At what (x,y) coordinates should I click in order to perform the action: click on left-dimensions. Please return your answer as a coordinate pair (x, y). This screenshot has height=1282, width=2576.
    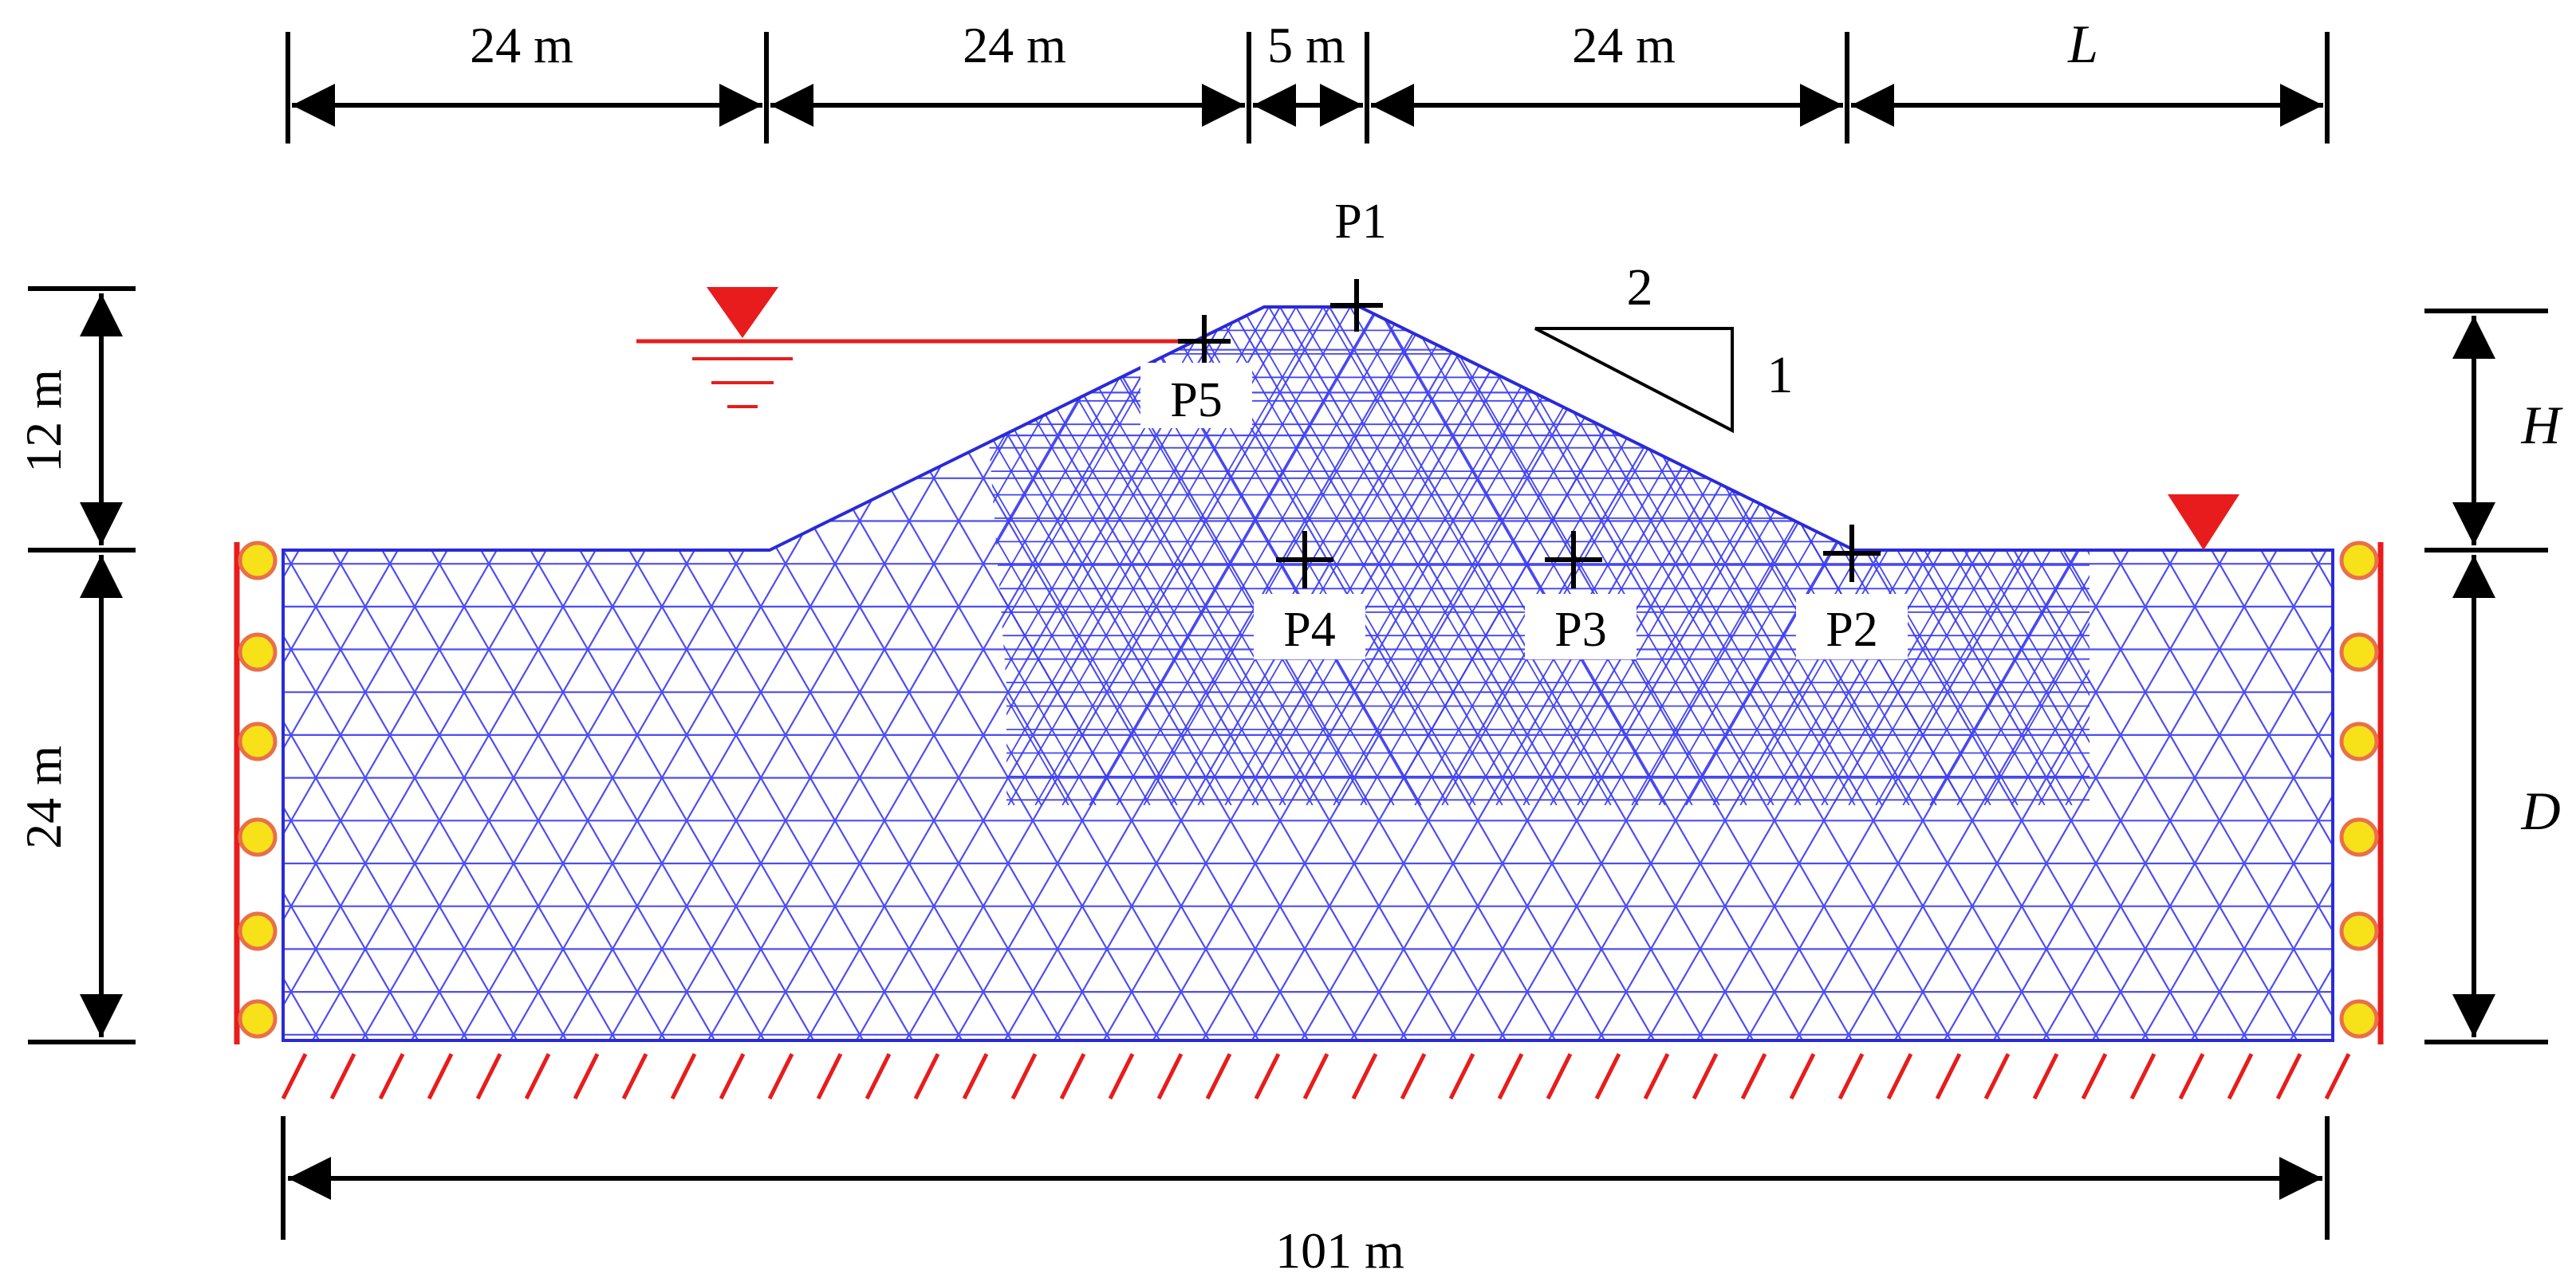
    Looking at the image, I should click on (82, 665).